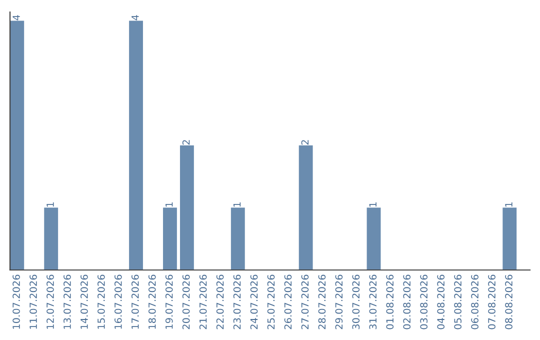 The width and height of the screenshot is (540, 340). What do you see at coordinates (458, 302) in the screenshot?
I see `x-tick-label: 05.08.2026` at bounding box center [458, 302].